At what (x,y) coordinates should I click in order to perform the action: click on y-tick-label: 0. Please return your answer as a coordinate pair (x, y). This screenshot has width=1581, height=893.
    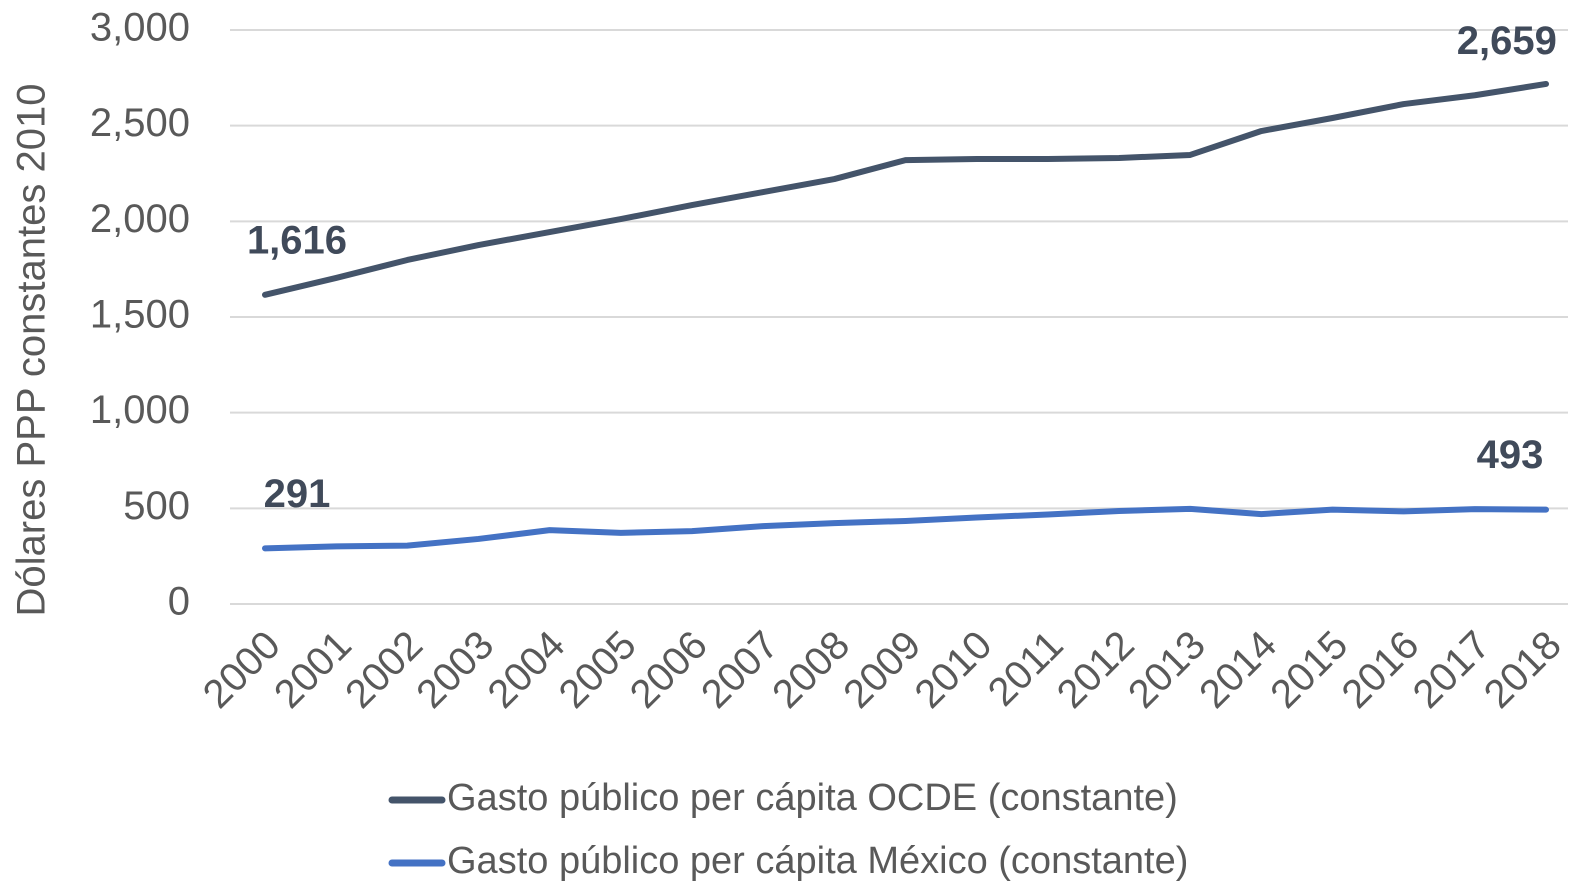
    Looking at the image, I should click on (179, 602).